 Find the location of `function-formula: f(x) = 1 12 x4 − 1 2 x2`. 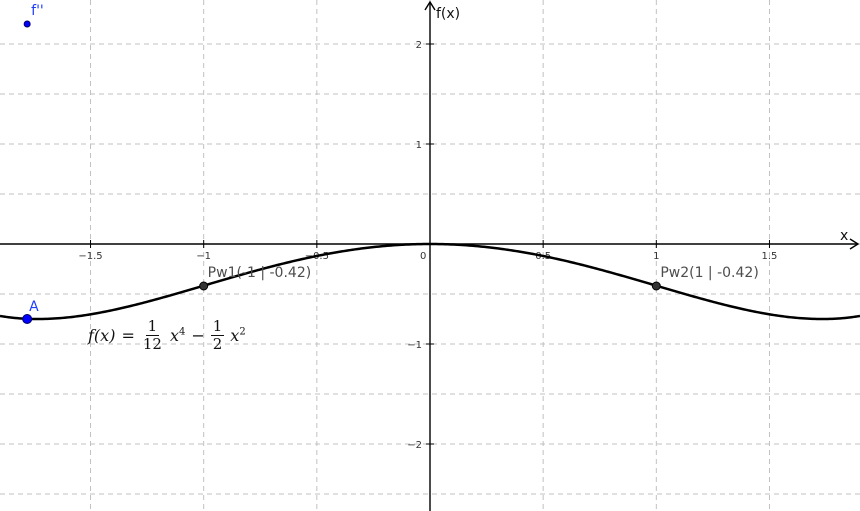

function-formula: f(x) = 1 12 x4 − 1 2 x2 is located at coordinates (167, 335).